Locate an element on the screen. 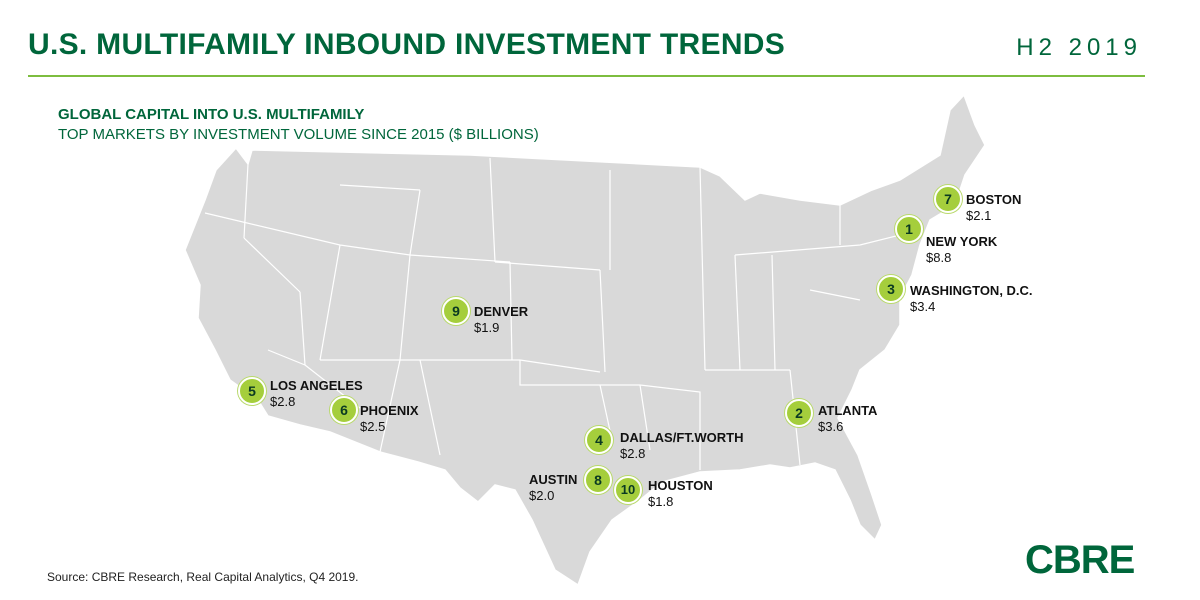 Image resolution: width=1200 pixels, height=600 pixels. marker-phoenix: 6 is located at coordinates (344, 410).